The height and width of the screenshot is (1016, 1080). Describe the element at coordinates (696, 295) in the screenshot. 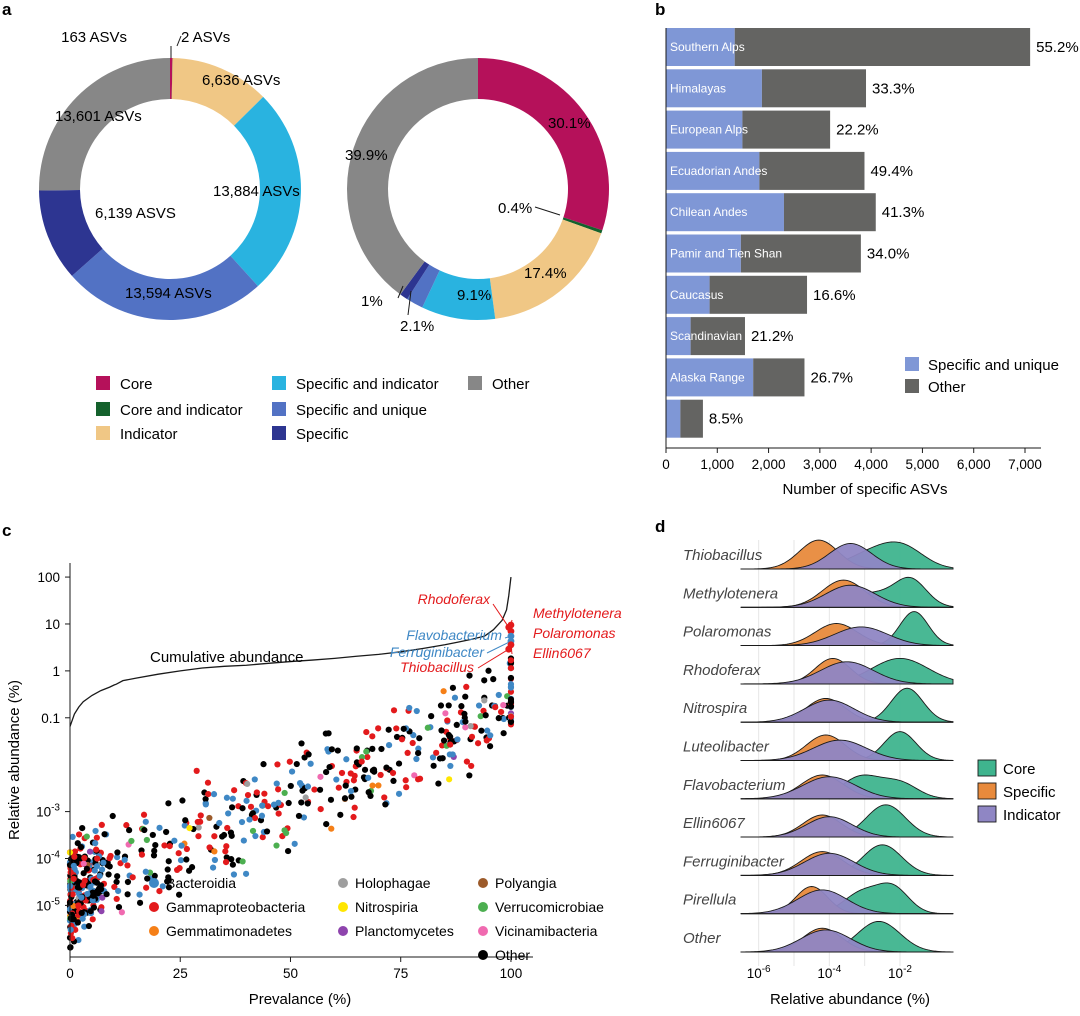

I see `bar-category-label: Caucasus` at that location.